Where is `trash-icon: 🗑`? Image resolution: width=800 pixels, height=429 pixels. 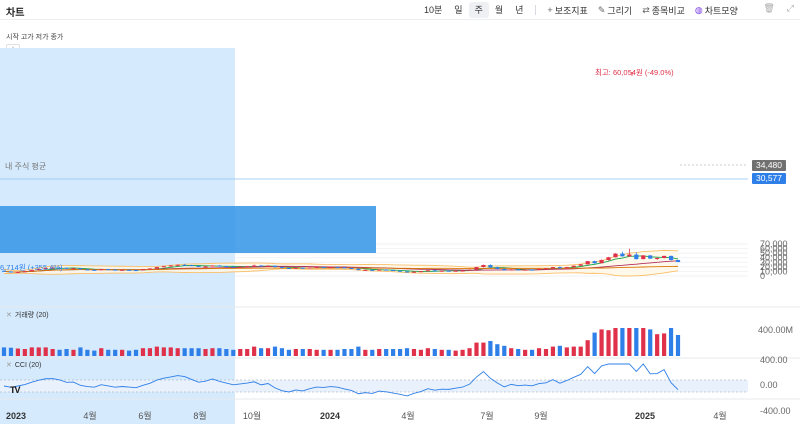
trash-icon: 🗑 is located at coordinates (769, 8).